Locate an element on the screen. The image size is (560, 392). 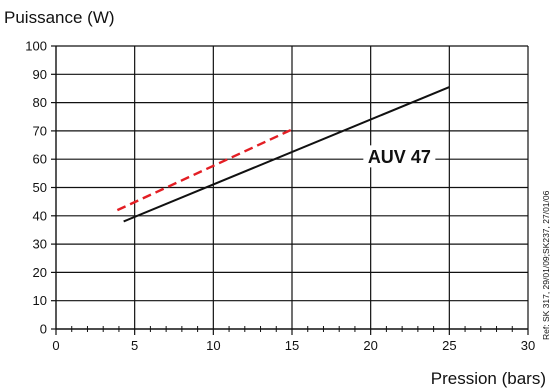
dashed-series-line is located at coordinates (204, 170).